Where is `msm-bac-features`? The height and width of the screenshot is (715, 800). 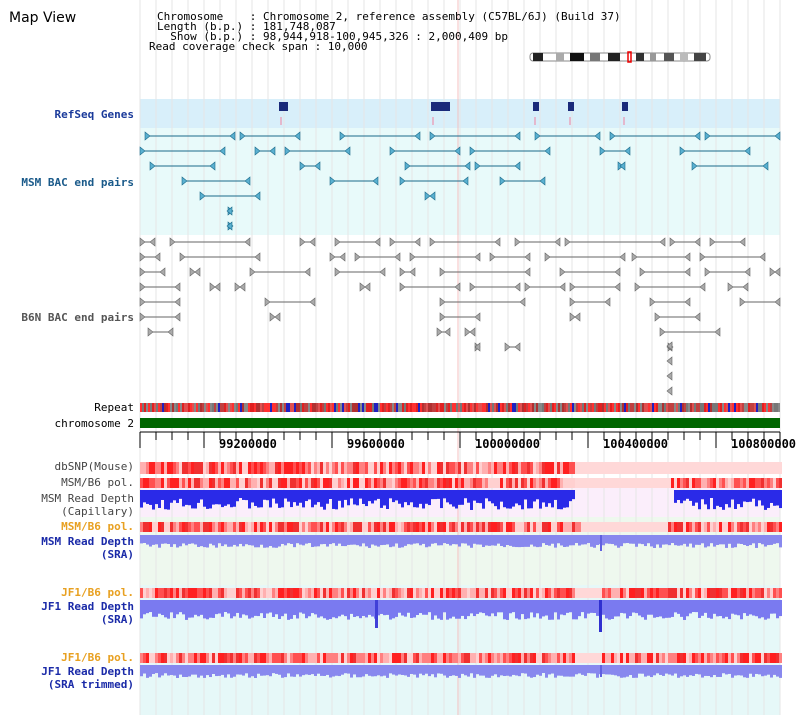
msm-bac-features is located at coordinates (460, 181).